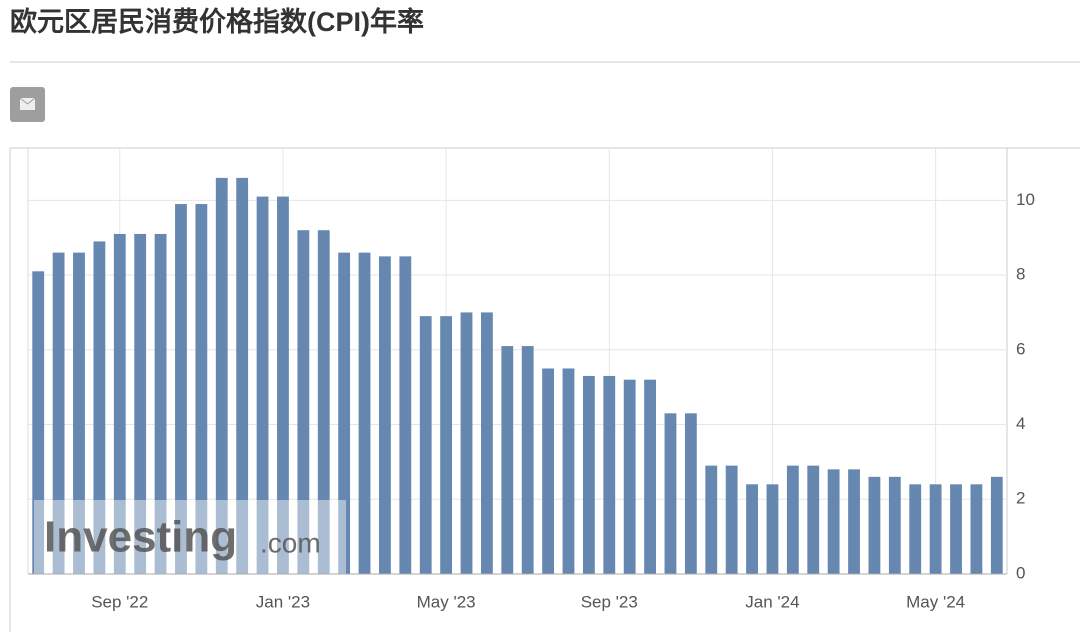  Describe the element at coordinates (1025, 199) in the screenshot. I see `y-tick-label: 10` at that location.